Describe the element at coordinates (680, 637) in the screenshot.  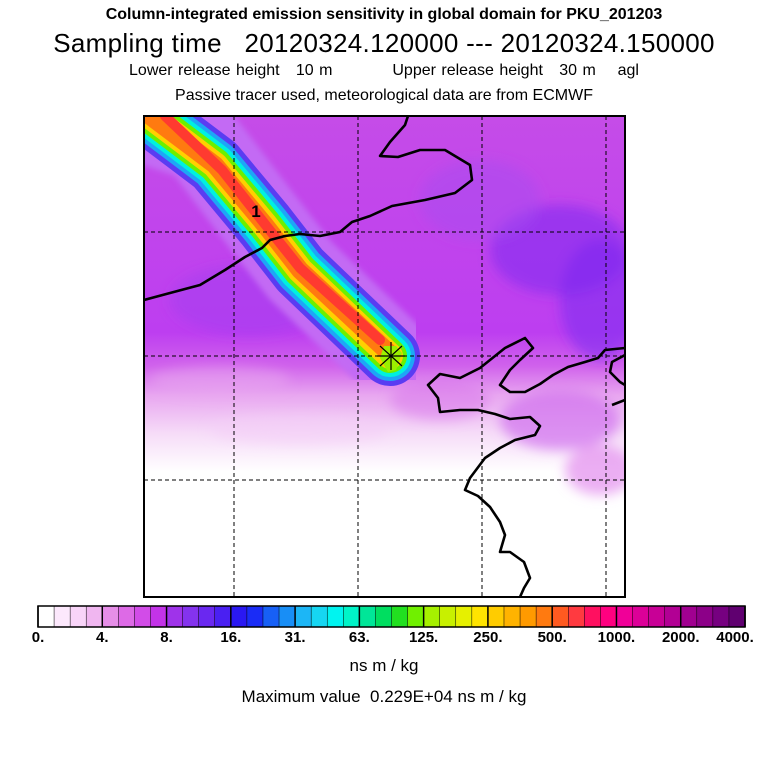
I see `colorbar-tick-label: 2000.` at that location.